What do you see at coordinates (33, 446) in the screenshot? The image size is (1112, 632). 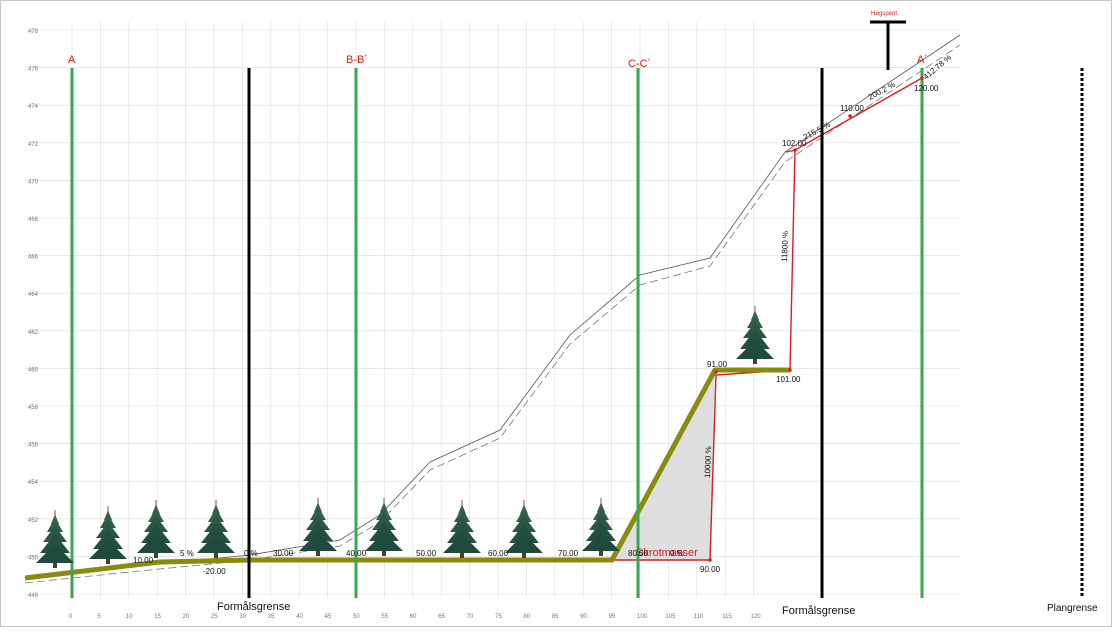 I see `elevation-tick-label: 456` at bounding box center [33, 446].